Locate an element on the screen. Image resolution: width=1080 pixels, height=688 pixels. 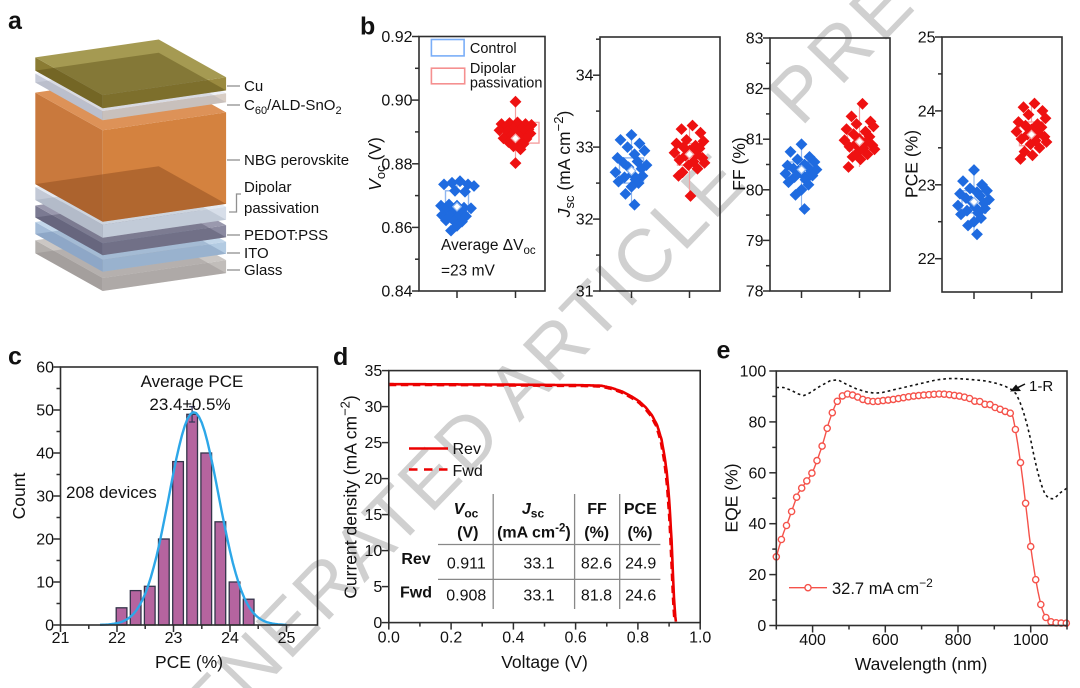
svg-text: 1000 is located at coordinates (1031, 640).